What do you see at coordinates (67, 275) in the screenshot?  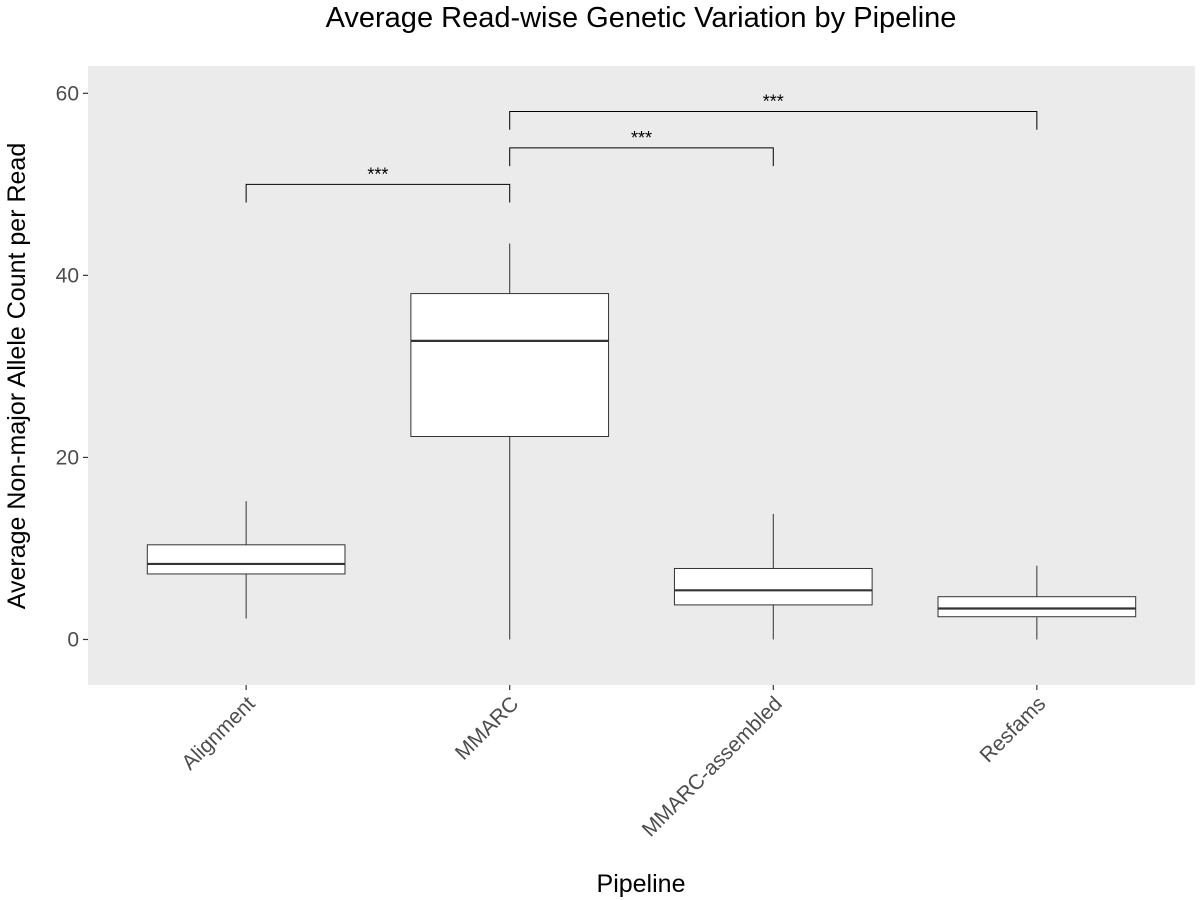 I see `y-tick-label: 40` at bounding box center [67, 275].